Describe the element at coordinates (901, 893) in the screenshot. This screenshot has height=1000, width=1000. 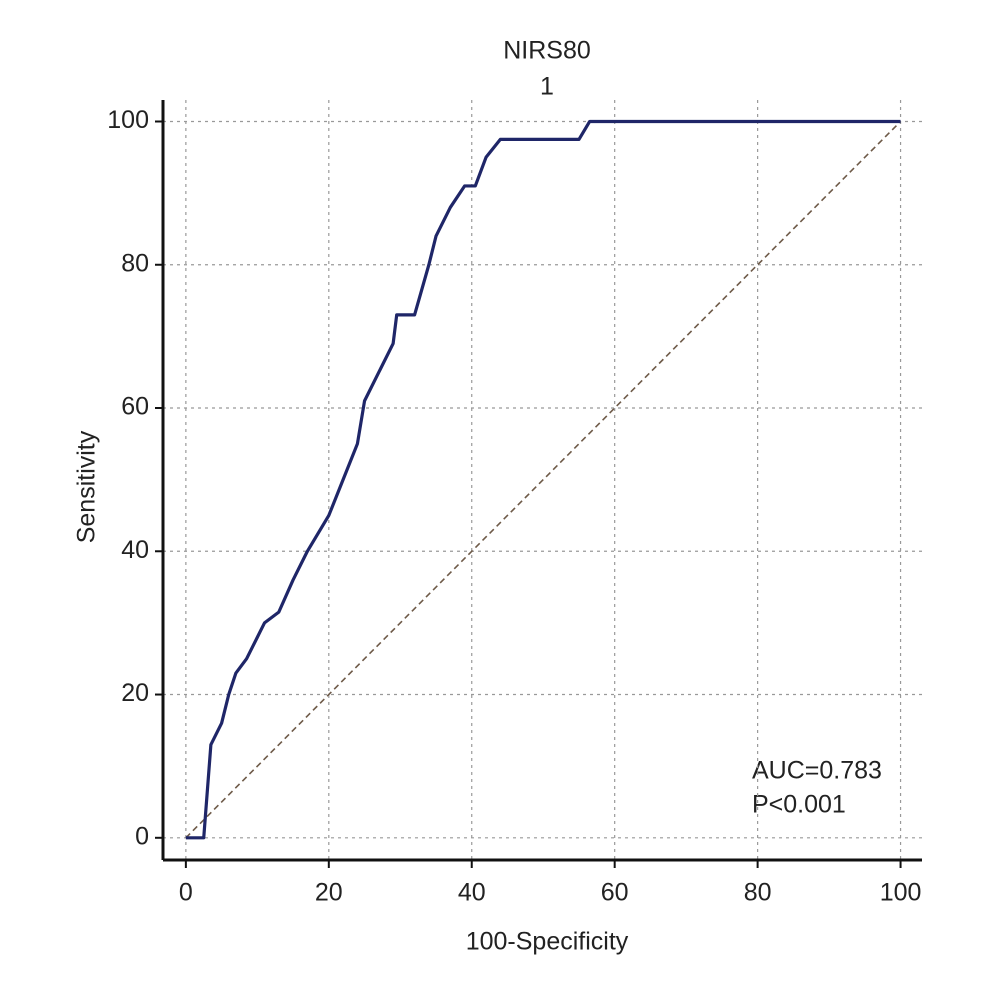
I see `x-tick-label: 100` at that location.